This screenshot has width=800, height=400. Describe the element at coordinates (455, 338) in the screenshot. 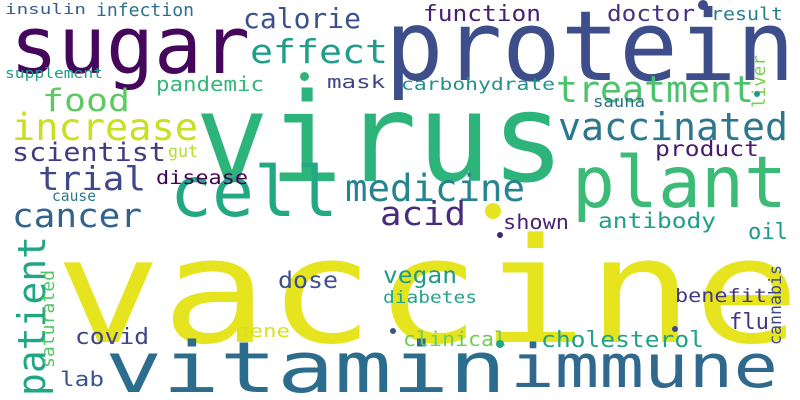

I see `word-clinical: clinical` at that location.